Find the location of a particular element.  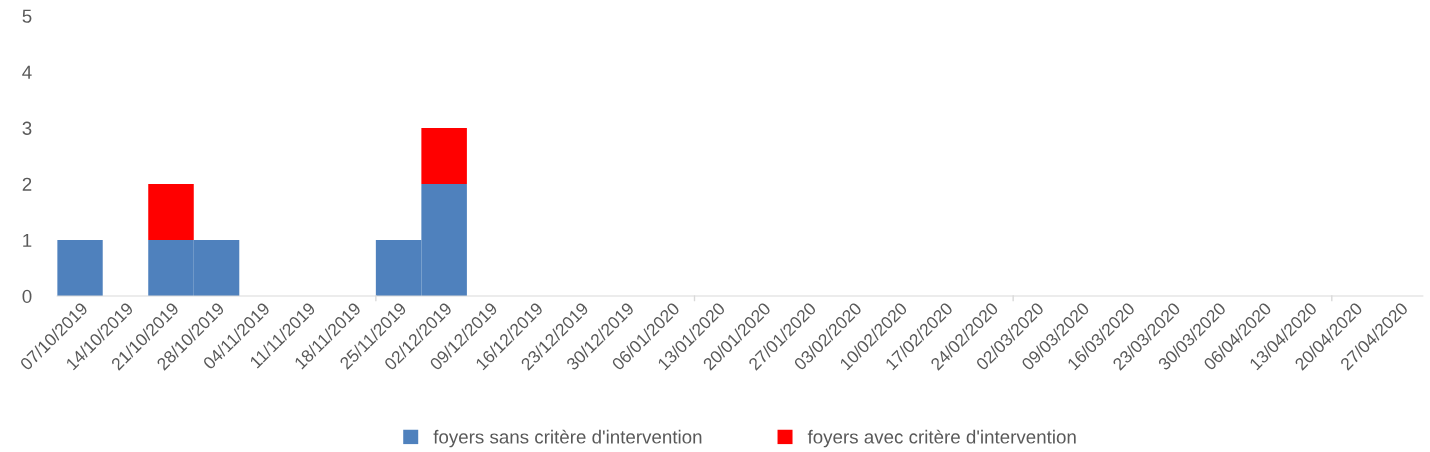

y-tick-label: 1 is located at coordinates (27, 240).